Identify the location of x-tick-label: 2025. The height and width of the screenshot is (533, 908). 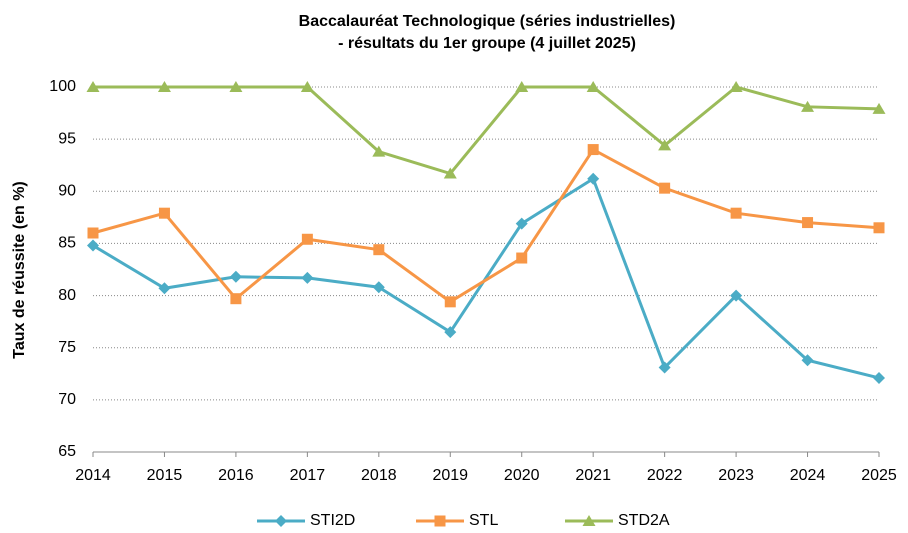
(879, 475).